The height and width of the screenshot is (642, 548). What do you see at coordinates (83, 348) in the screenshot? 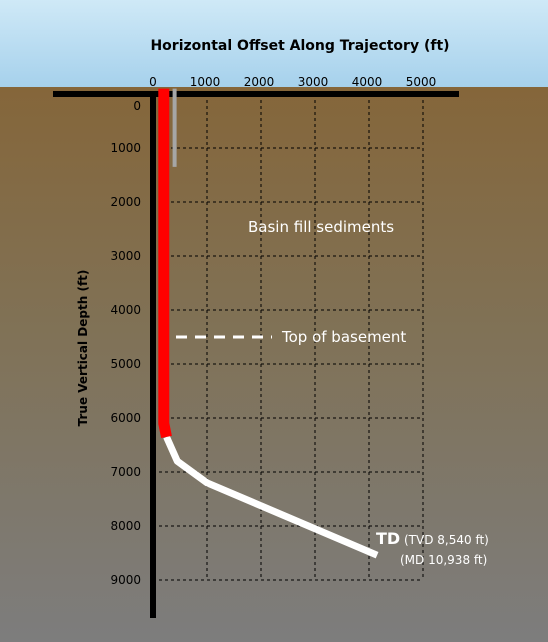
I see `y-axis-label: True Vertical Depth (ft)` at bounding box center [83, 348].